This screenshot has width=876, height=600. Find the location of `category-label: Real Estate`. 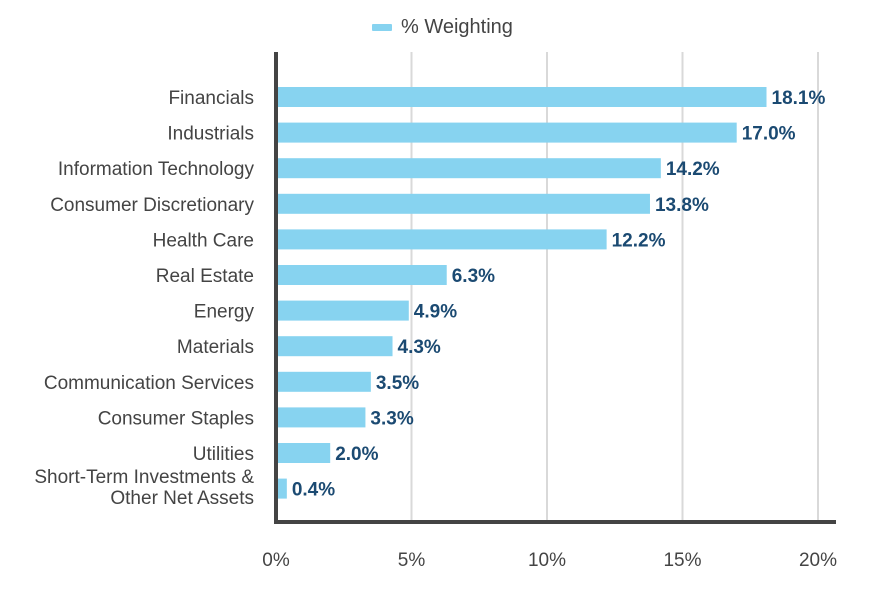

category-label: Real Estate is located at coordinates (205, 276).